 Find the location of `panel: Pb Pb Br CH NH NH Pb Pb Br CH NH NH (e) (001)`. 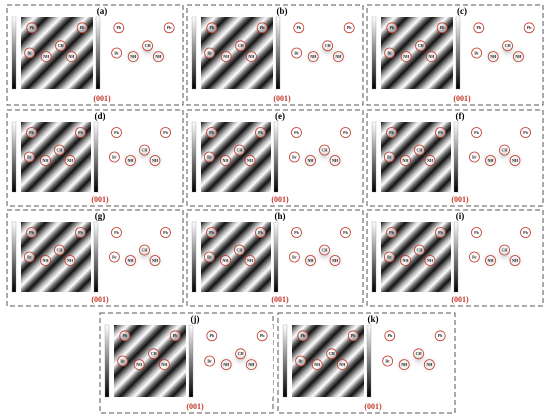

panel: Pb Pb Br CH NH NH Pb Pb Br CH NH NH (e) (001) is located at coordinates (275, 158).